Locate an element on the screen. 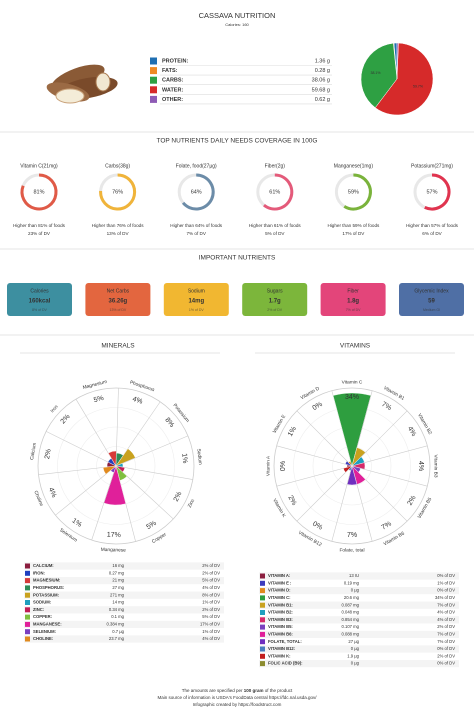 The height and width of the screenshot is (715, 474). card-value: 1.8g is located at coordinates (353, 302).